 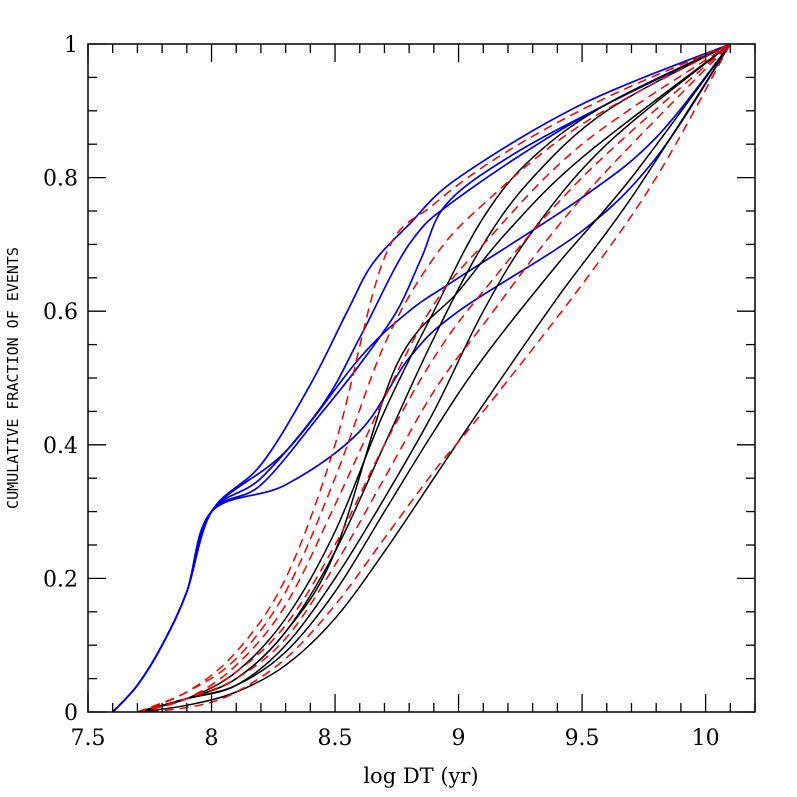 What do you see at coordinates (582, 738) in the screenshot?
I see `x-tick-label: 9.5` at bounding box center [582, 738].